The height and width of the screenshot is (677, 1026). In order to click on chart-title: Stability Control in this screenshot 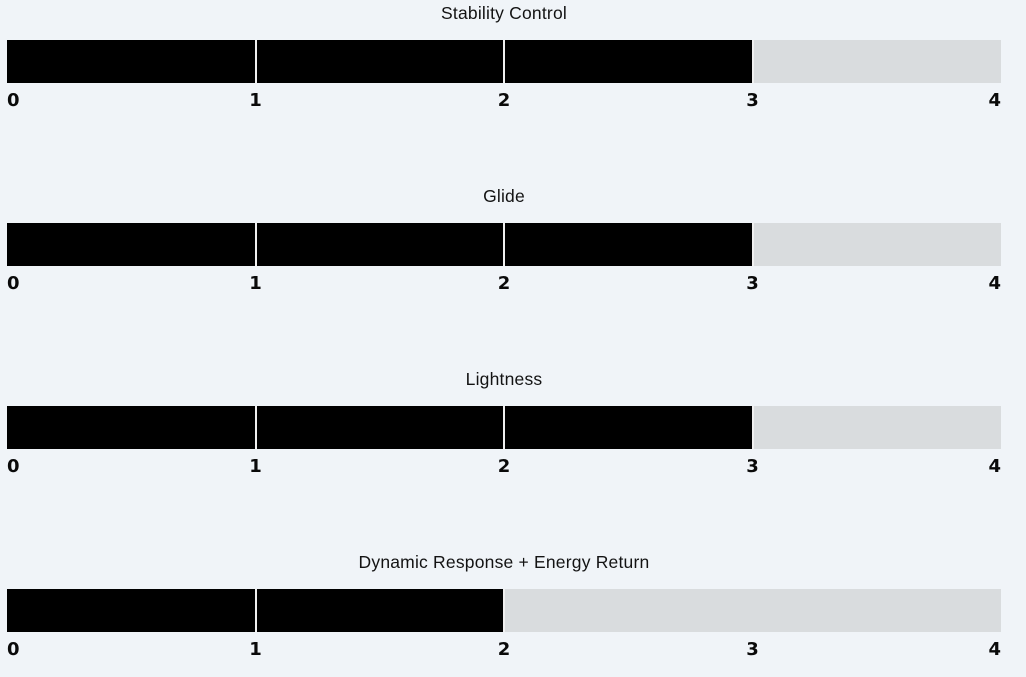, I will do `click(504, 13)`.